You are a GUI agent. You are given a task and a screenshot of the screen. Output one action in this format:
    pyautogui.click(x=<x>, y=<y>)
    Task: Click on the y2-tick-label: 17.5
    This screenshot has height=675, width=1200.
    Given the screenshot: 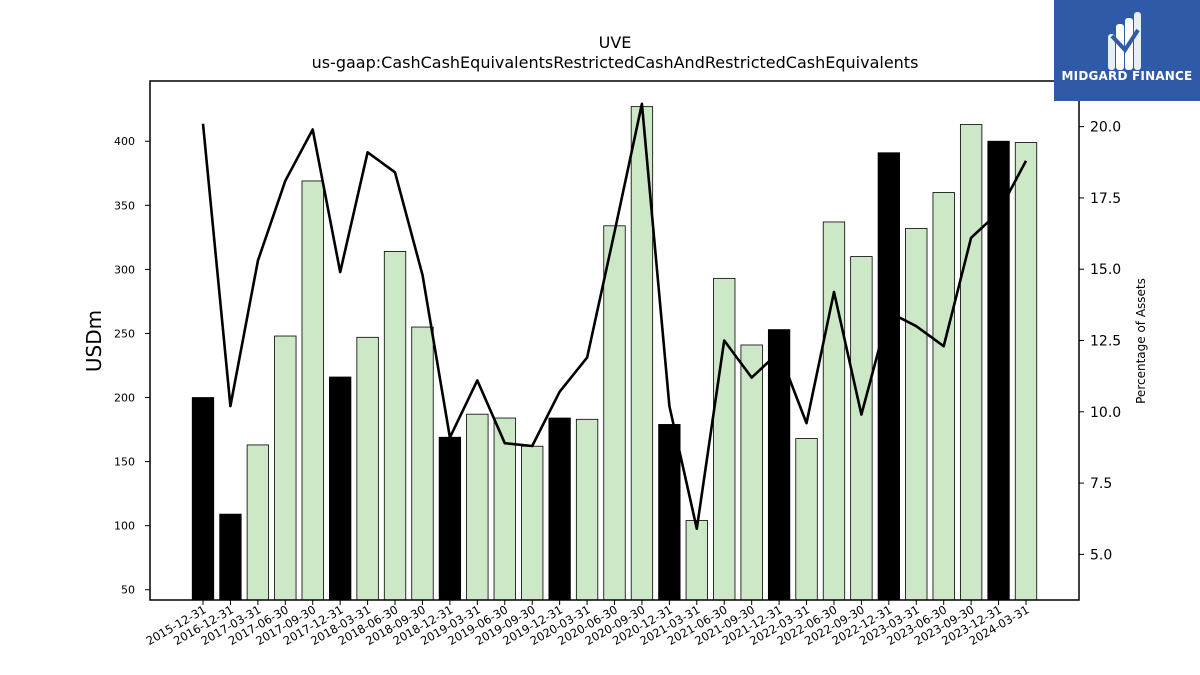 What is the action you would take?
    pyautogui.click(x=1105, y=199)
    